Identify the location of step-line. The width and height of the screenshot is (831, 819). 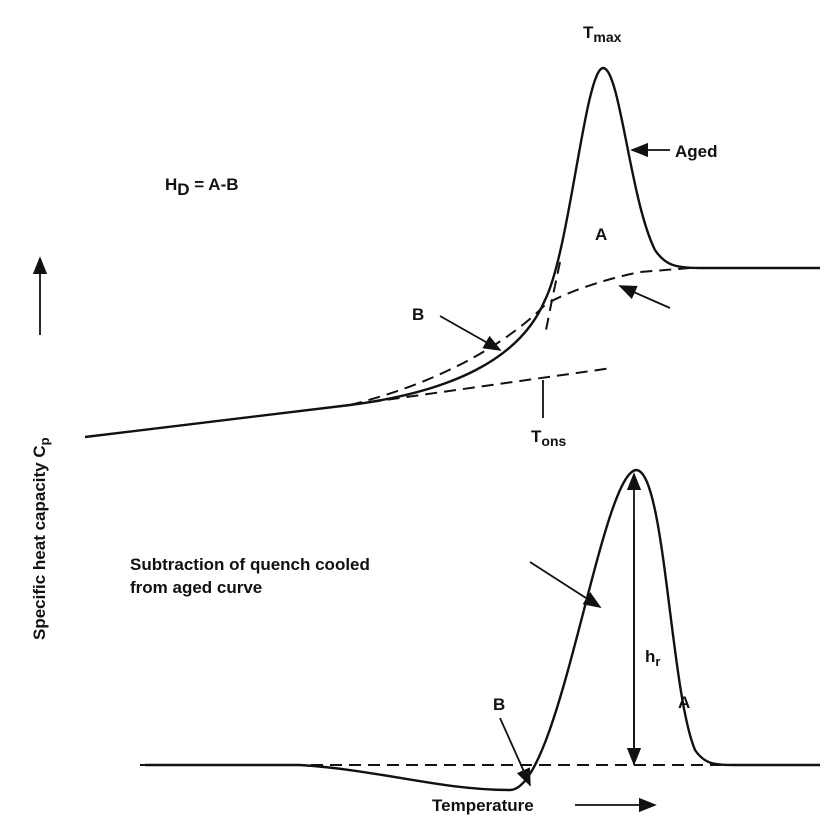
(553, 296).